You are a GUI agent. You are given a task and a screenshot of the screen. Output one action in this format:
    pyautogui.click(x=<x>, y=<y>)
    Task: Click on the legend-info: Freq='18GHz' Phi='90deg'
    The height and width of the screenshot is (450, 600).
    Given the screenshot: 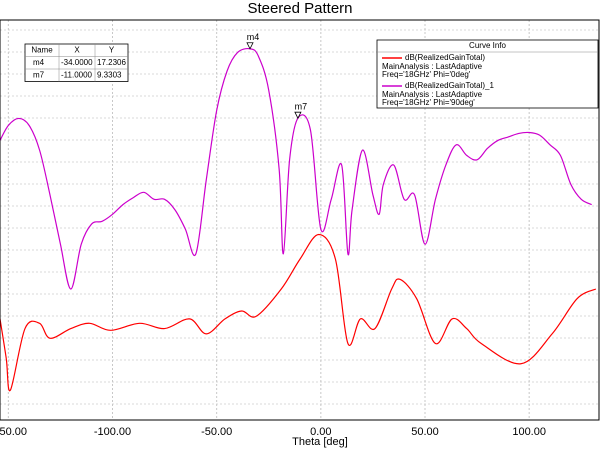 What is the action you would take?
    pyautogui.click(x=428, y=102)
    